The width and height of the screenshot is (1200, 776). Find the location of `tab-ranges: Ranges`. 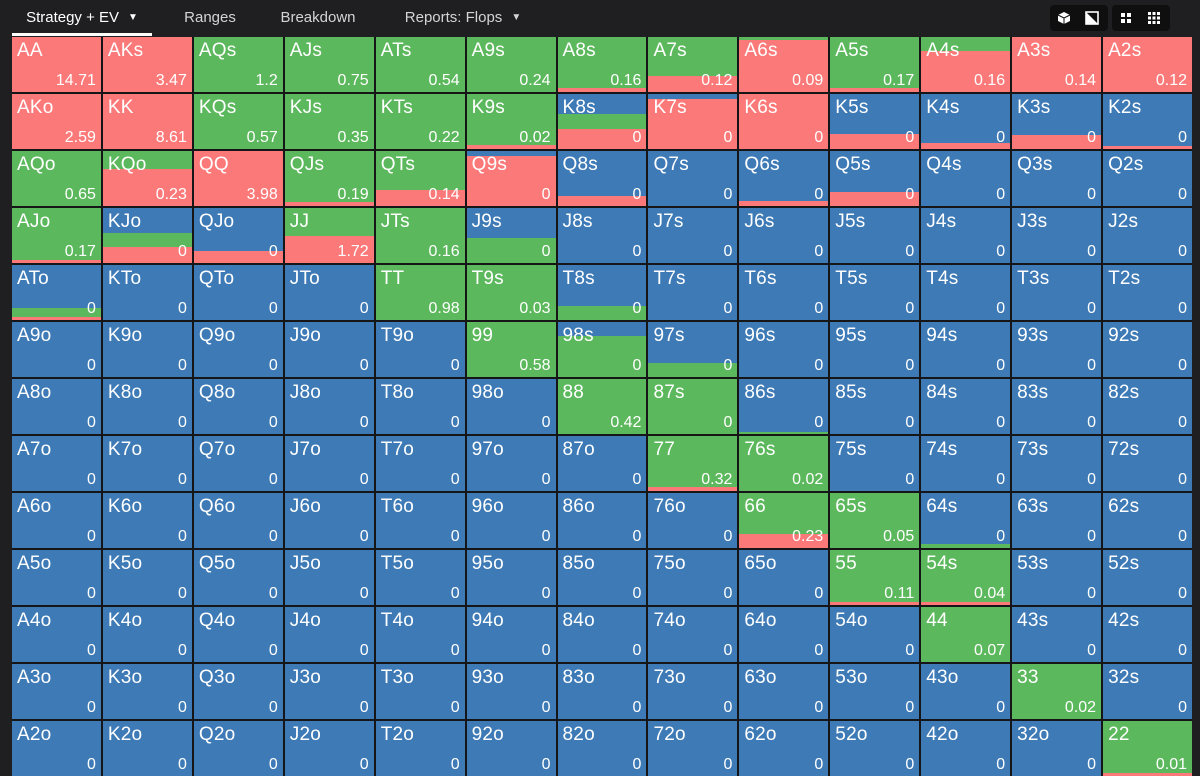

tab-ranges: Ranges is located at coordinates (210, 16).